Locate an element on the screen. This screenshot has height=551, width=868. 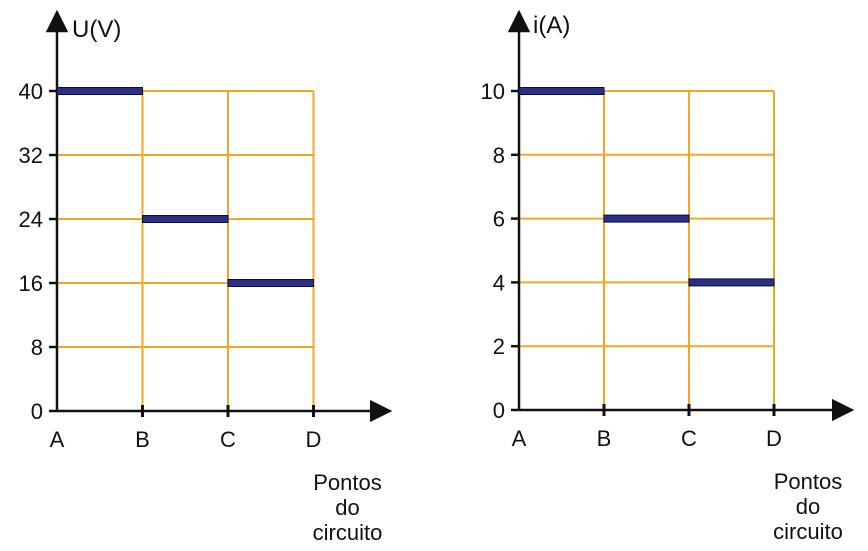
y-tick-label: 4 is located at coordinates (499, 282).